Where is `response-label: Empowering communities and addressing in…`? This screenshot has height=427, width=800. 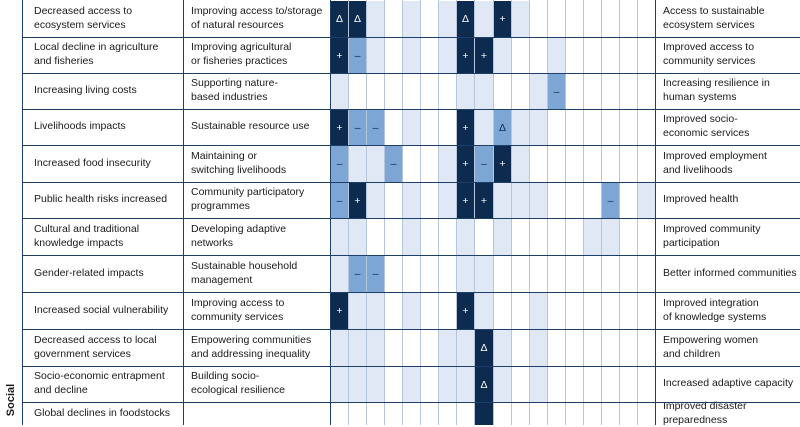
response-label: Empowering communities and addressing in… is located at coordinates (251, 346).